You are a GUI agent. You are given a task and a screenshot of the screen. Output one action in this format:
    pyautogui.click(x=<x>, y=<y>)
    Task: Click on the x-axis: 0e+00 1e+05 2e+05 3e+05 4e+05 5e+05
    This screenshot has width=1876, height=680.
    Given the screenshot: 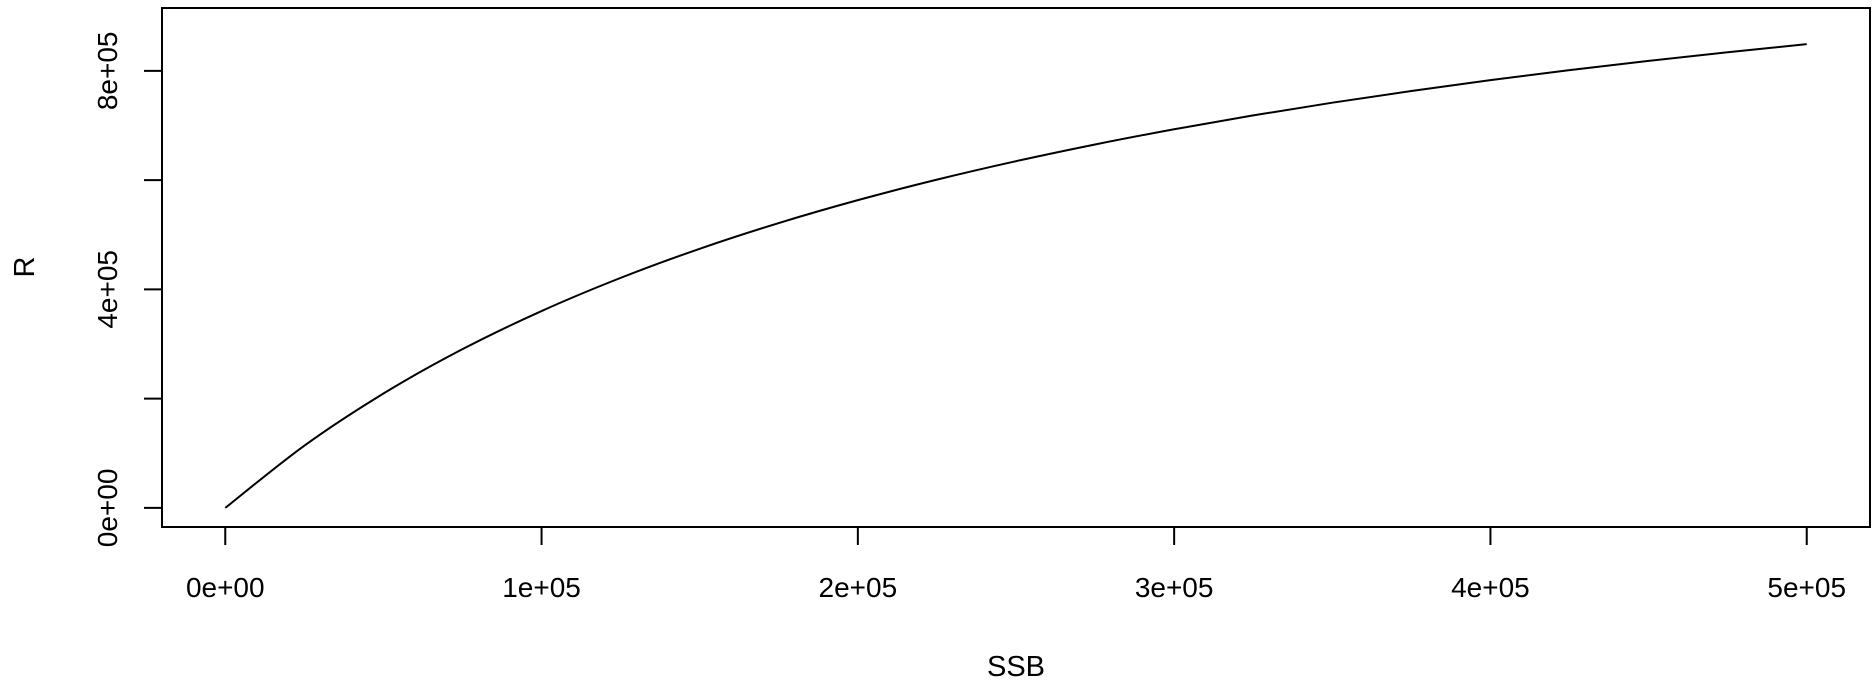 What is the action you would take?
    pyautogui.click(x=1016, y=564)
    